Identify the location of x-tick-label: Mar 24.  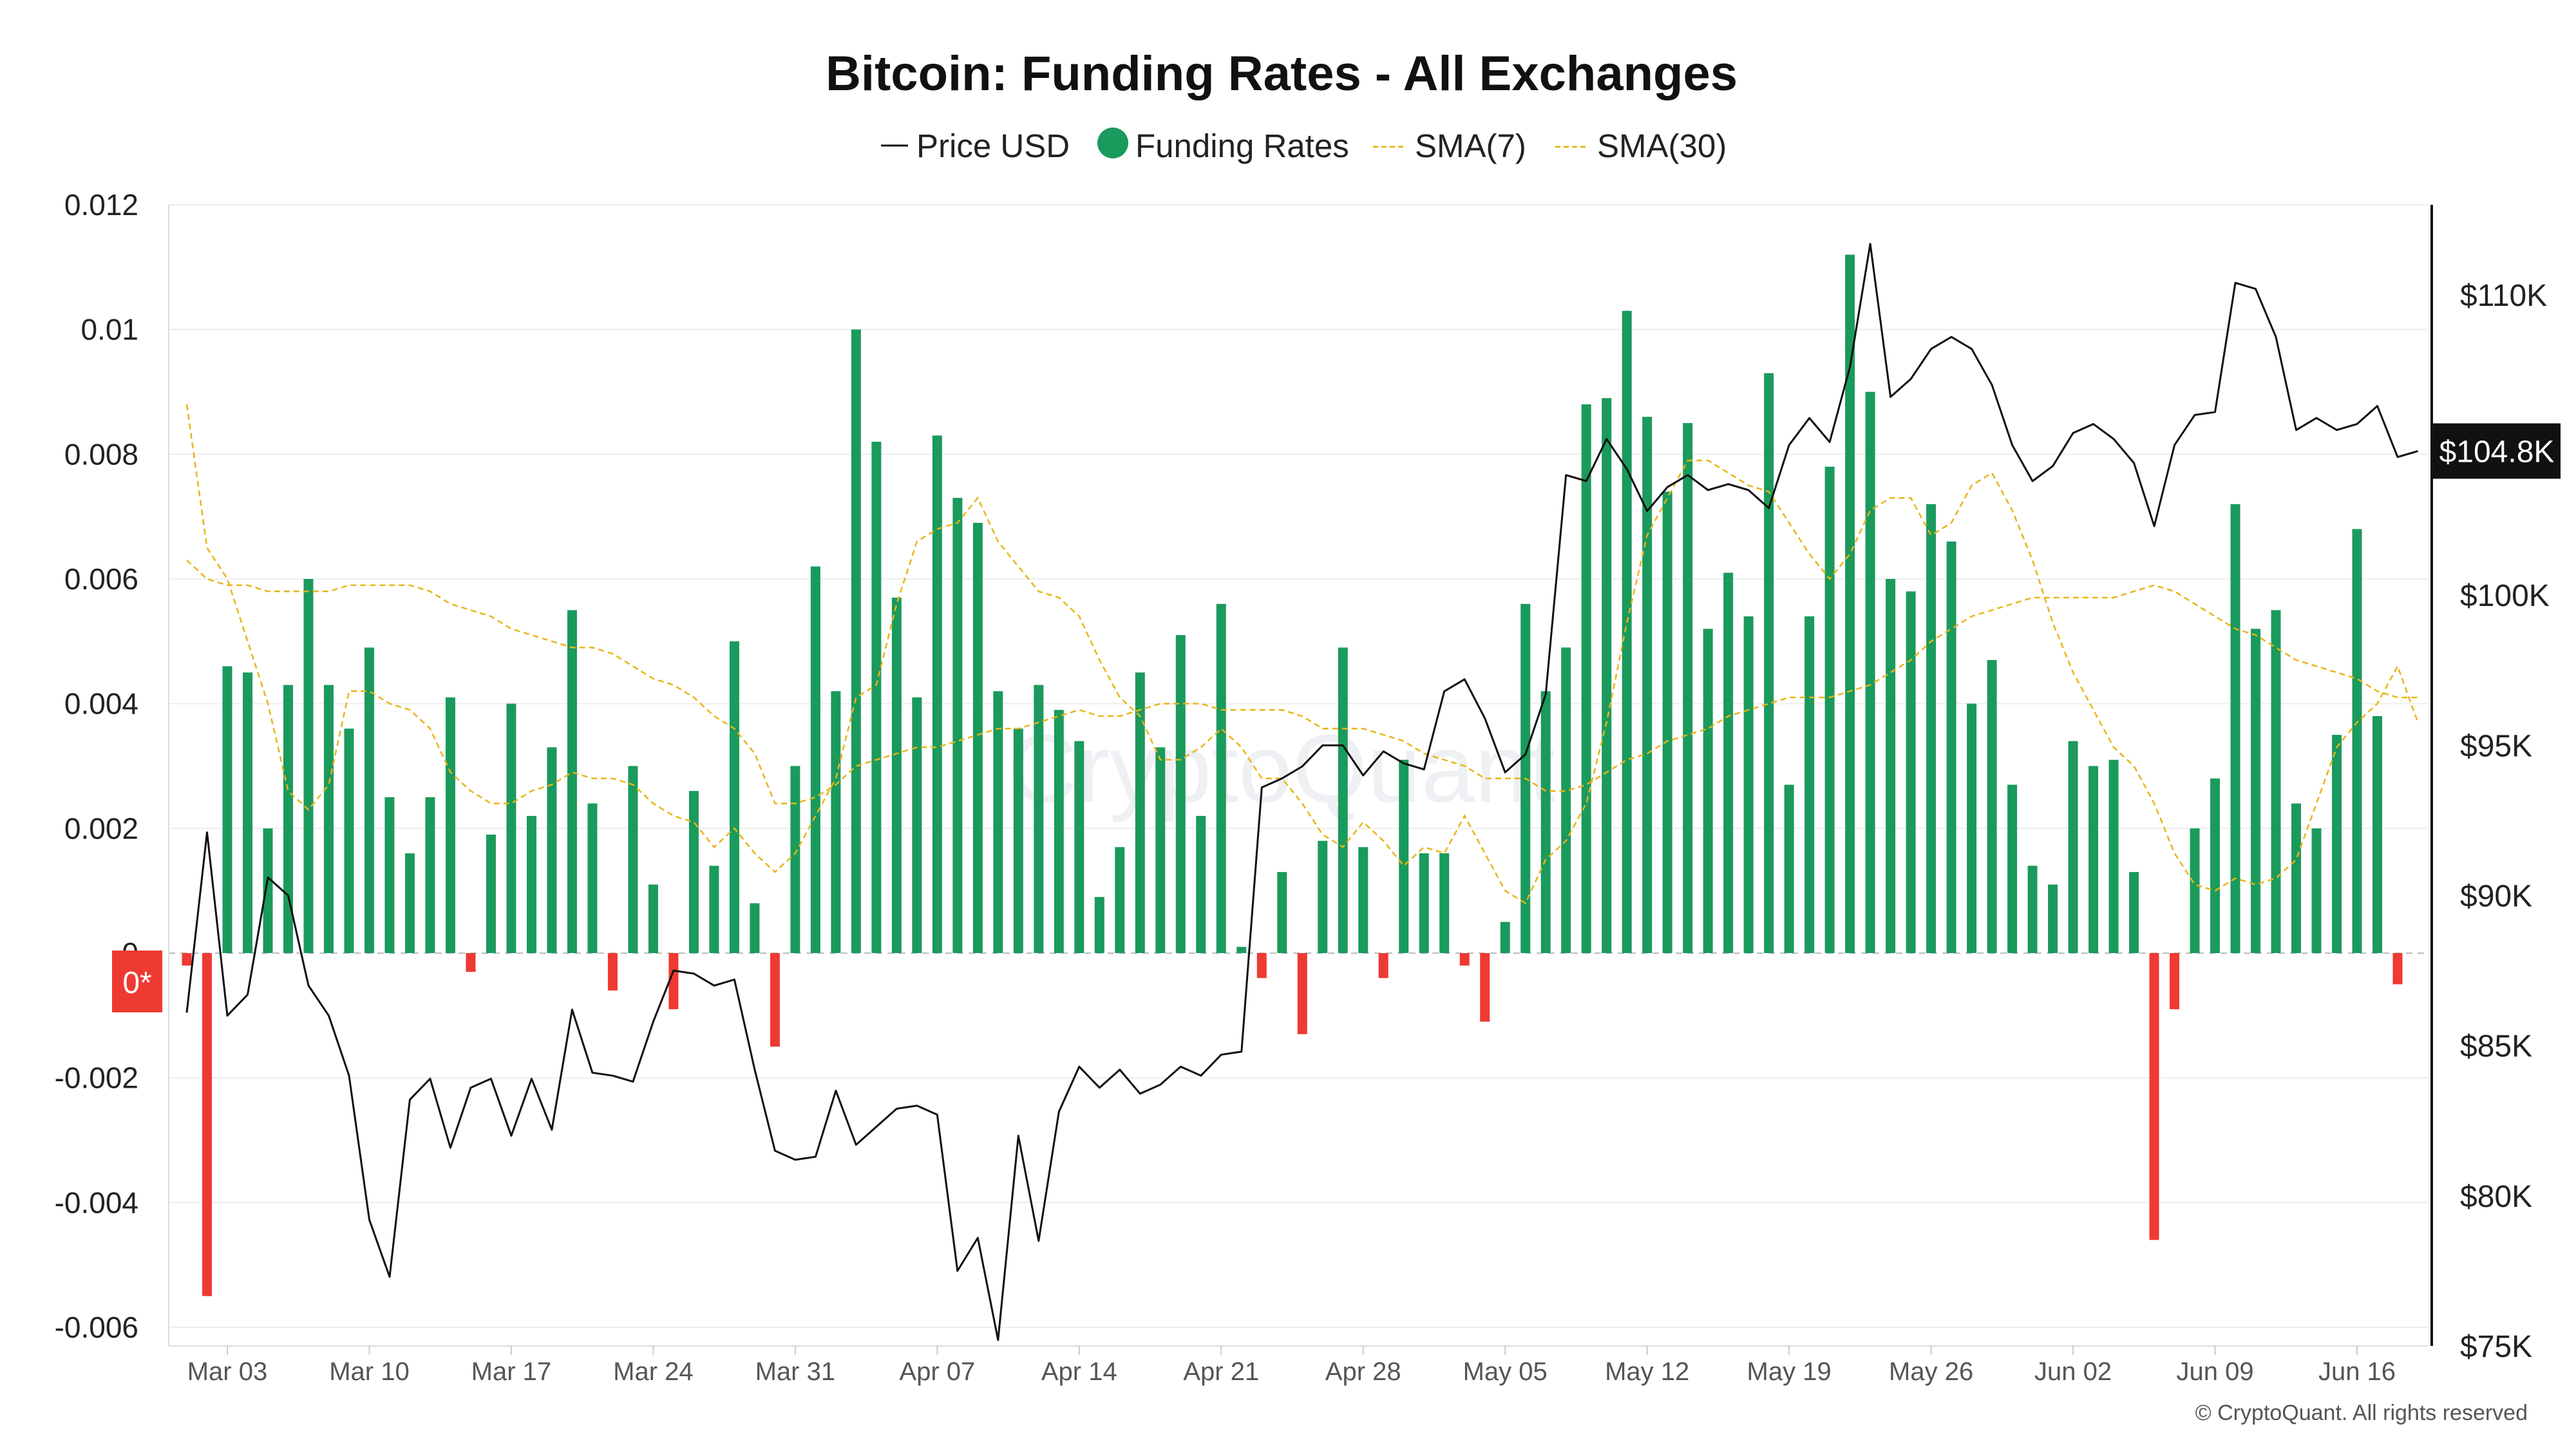
(653, 1372).